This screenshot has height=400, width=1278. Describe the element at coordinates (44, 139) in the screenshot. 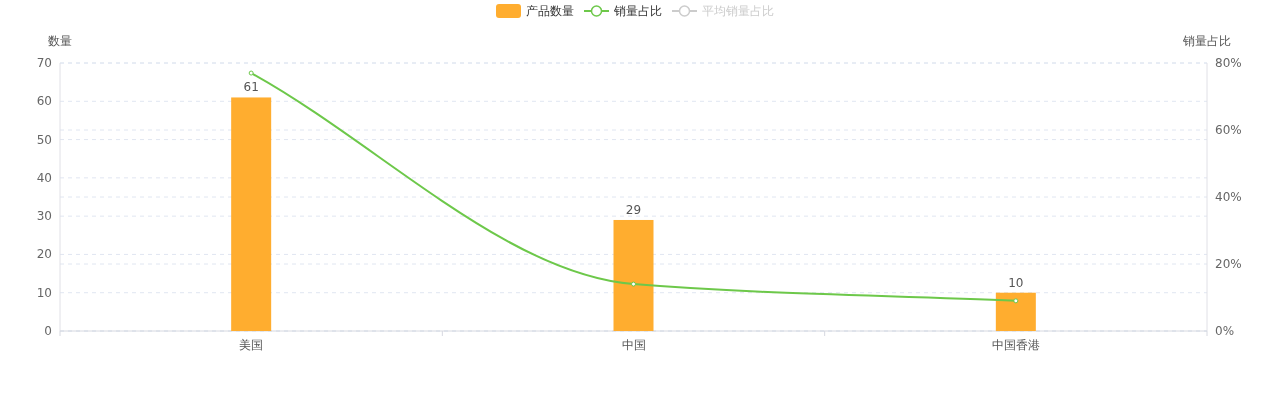

I see `y-tick-label: 50` at that location.